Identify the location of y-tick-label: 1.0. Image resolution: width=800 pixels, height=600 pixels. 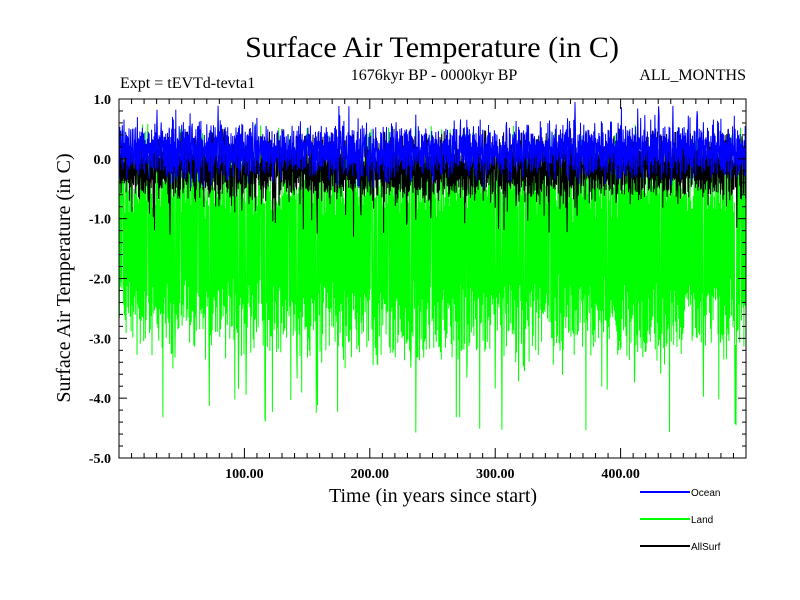
(103, 100).